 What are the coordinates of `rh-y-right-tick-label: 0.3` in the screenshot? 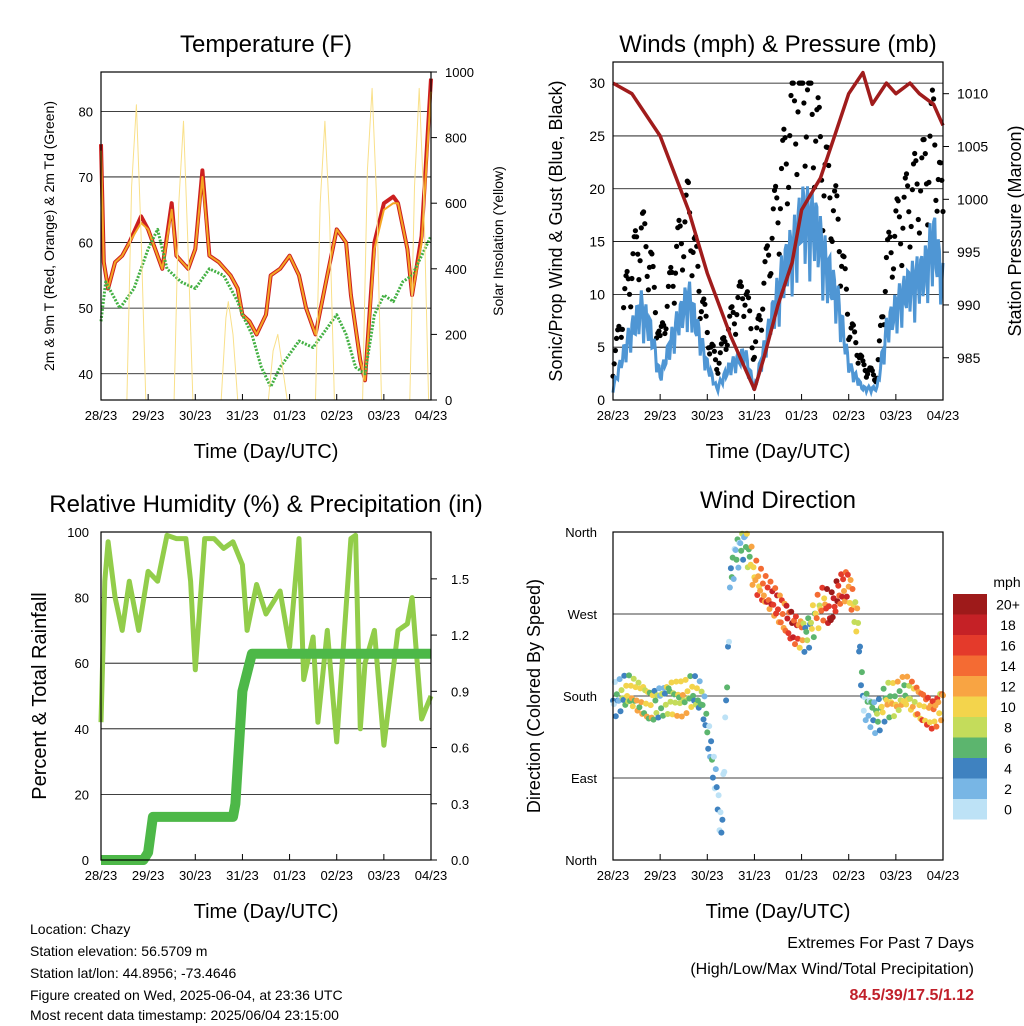 It's located at (460, 804).